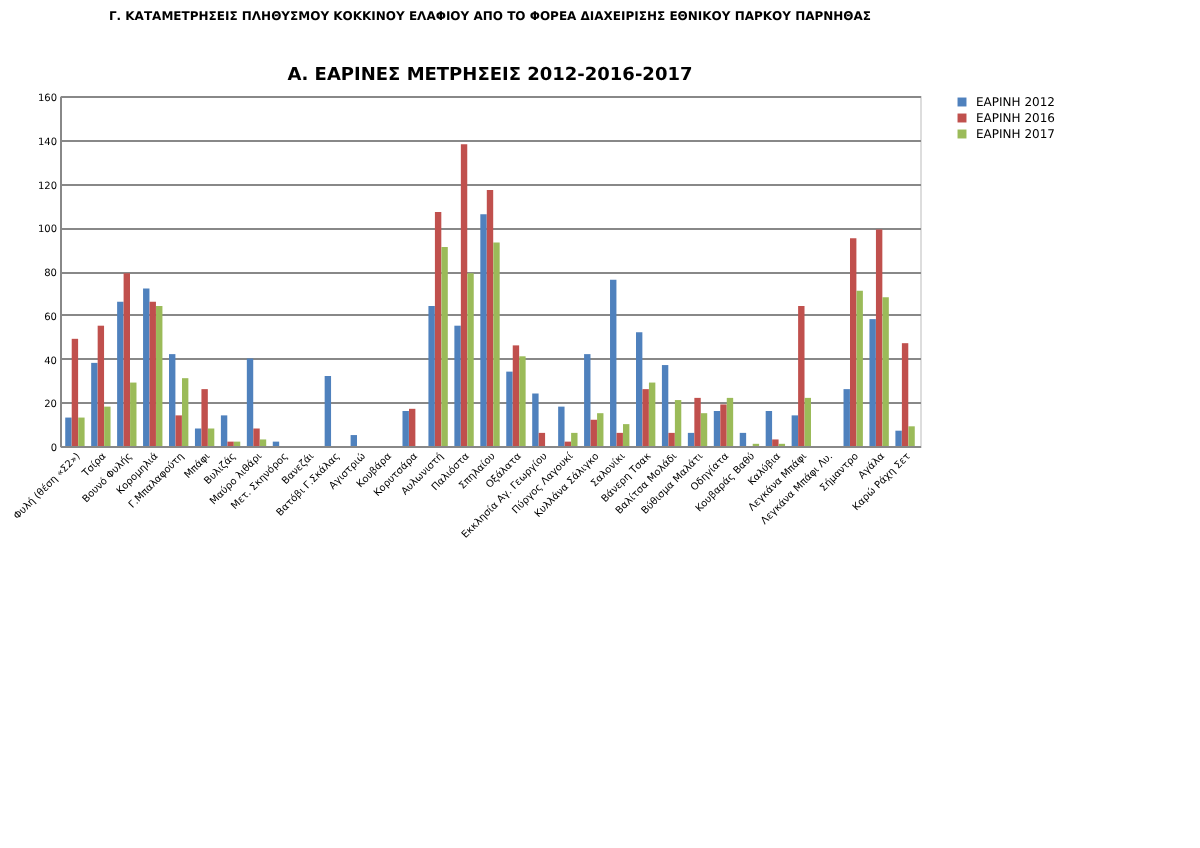 The width and height of the screenshot is (1200, 848). I want to click on chart-subtitle: Α. ΕΑΡΙΝΕΣ ΜΕΤΡΗΣΕΙΣ 2012-2016-2017, so click(490, 76).